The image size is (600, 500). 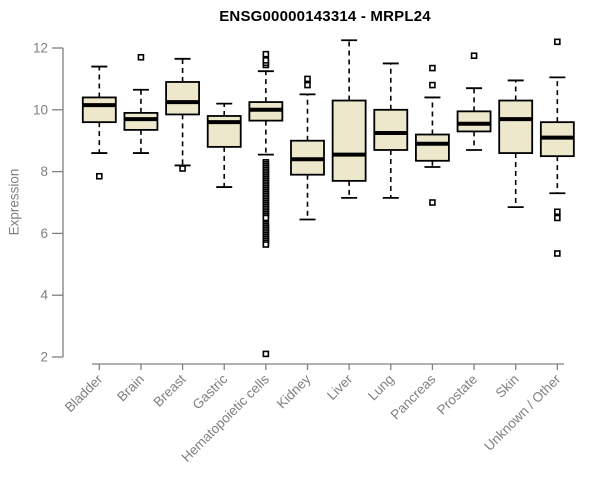 What do you see at coordinates (169, 390) in the screenshot?
I see `x-tick-label: Breast` at bounding box center [169, 390].